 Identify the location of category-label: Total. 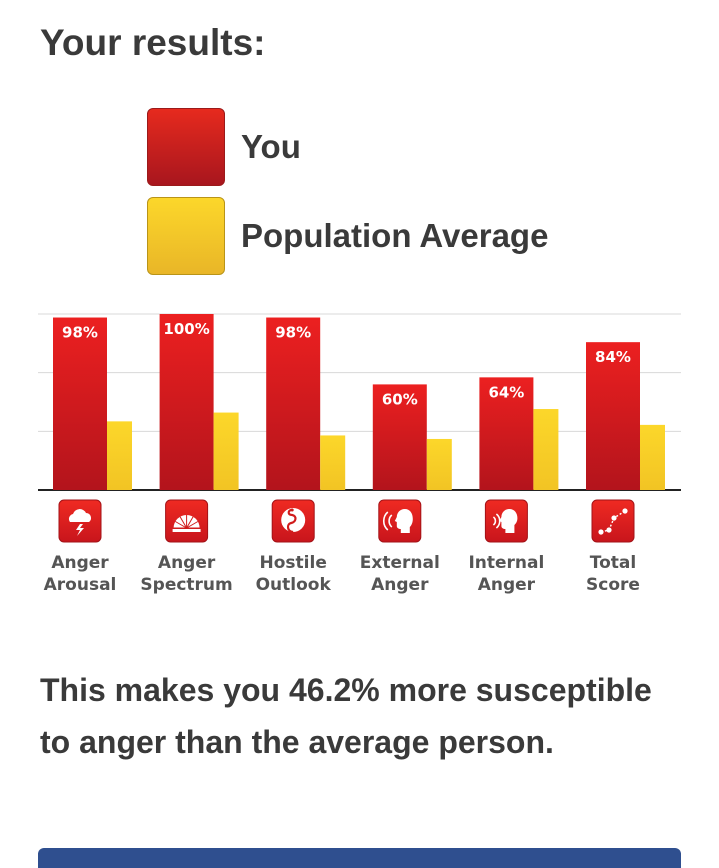
(613, 563).